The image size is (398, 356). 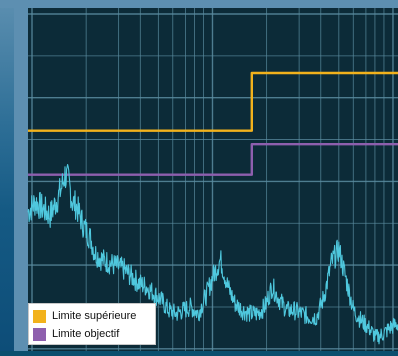 I want to click on legend-label-upper-limit: Limite supérieure, so click(x=94, y=316).